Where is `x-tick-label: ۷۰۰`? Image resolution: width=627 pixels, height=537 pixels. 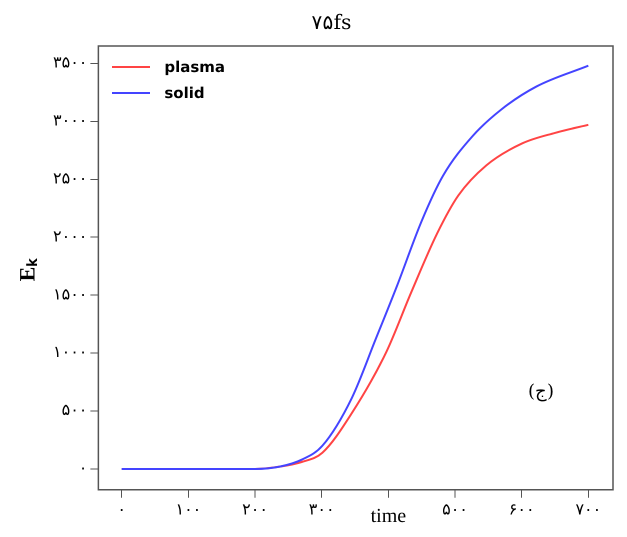 x-tick-label: ۷۰۰ is located at coordinates (588, 509).